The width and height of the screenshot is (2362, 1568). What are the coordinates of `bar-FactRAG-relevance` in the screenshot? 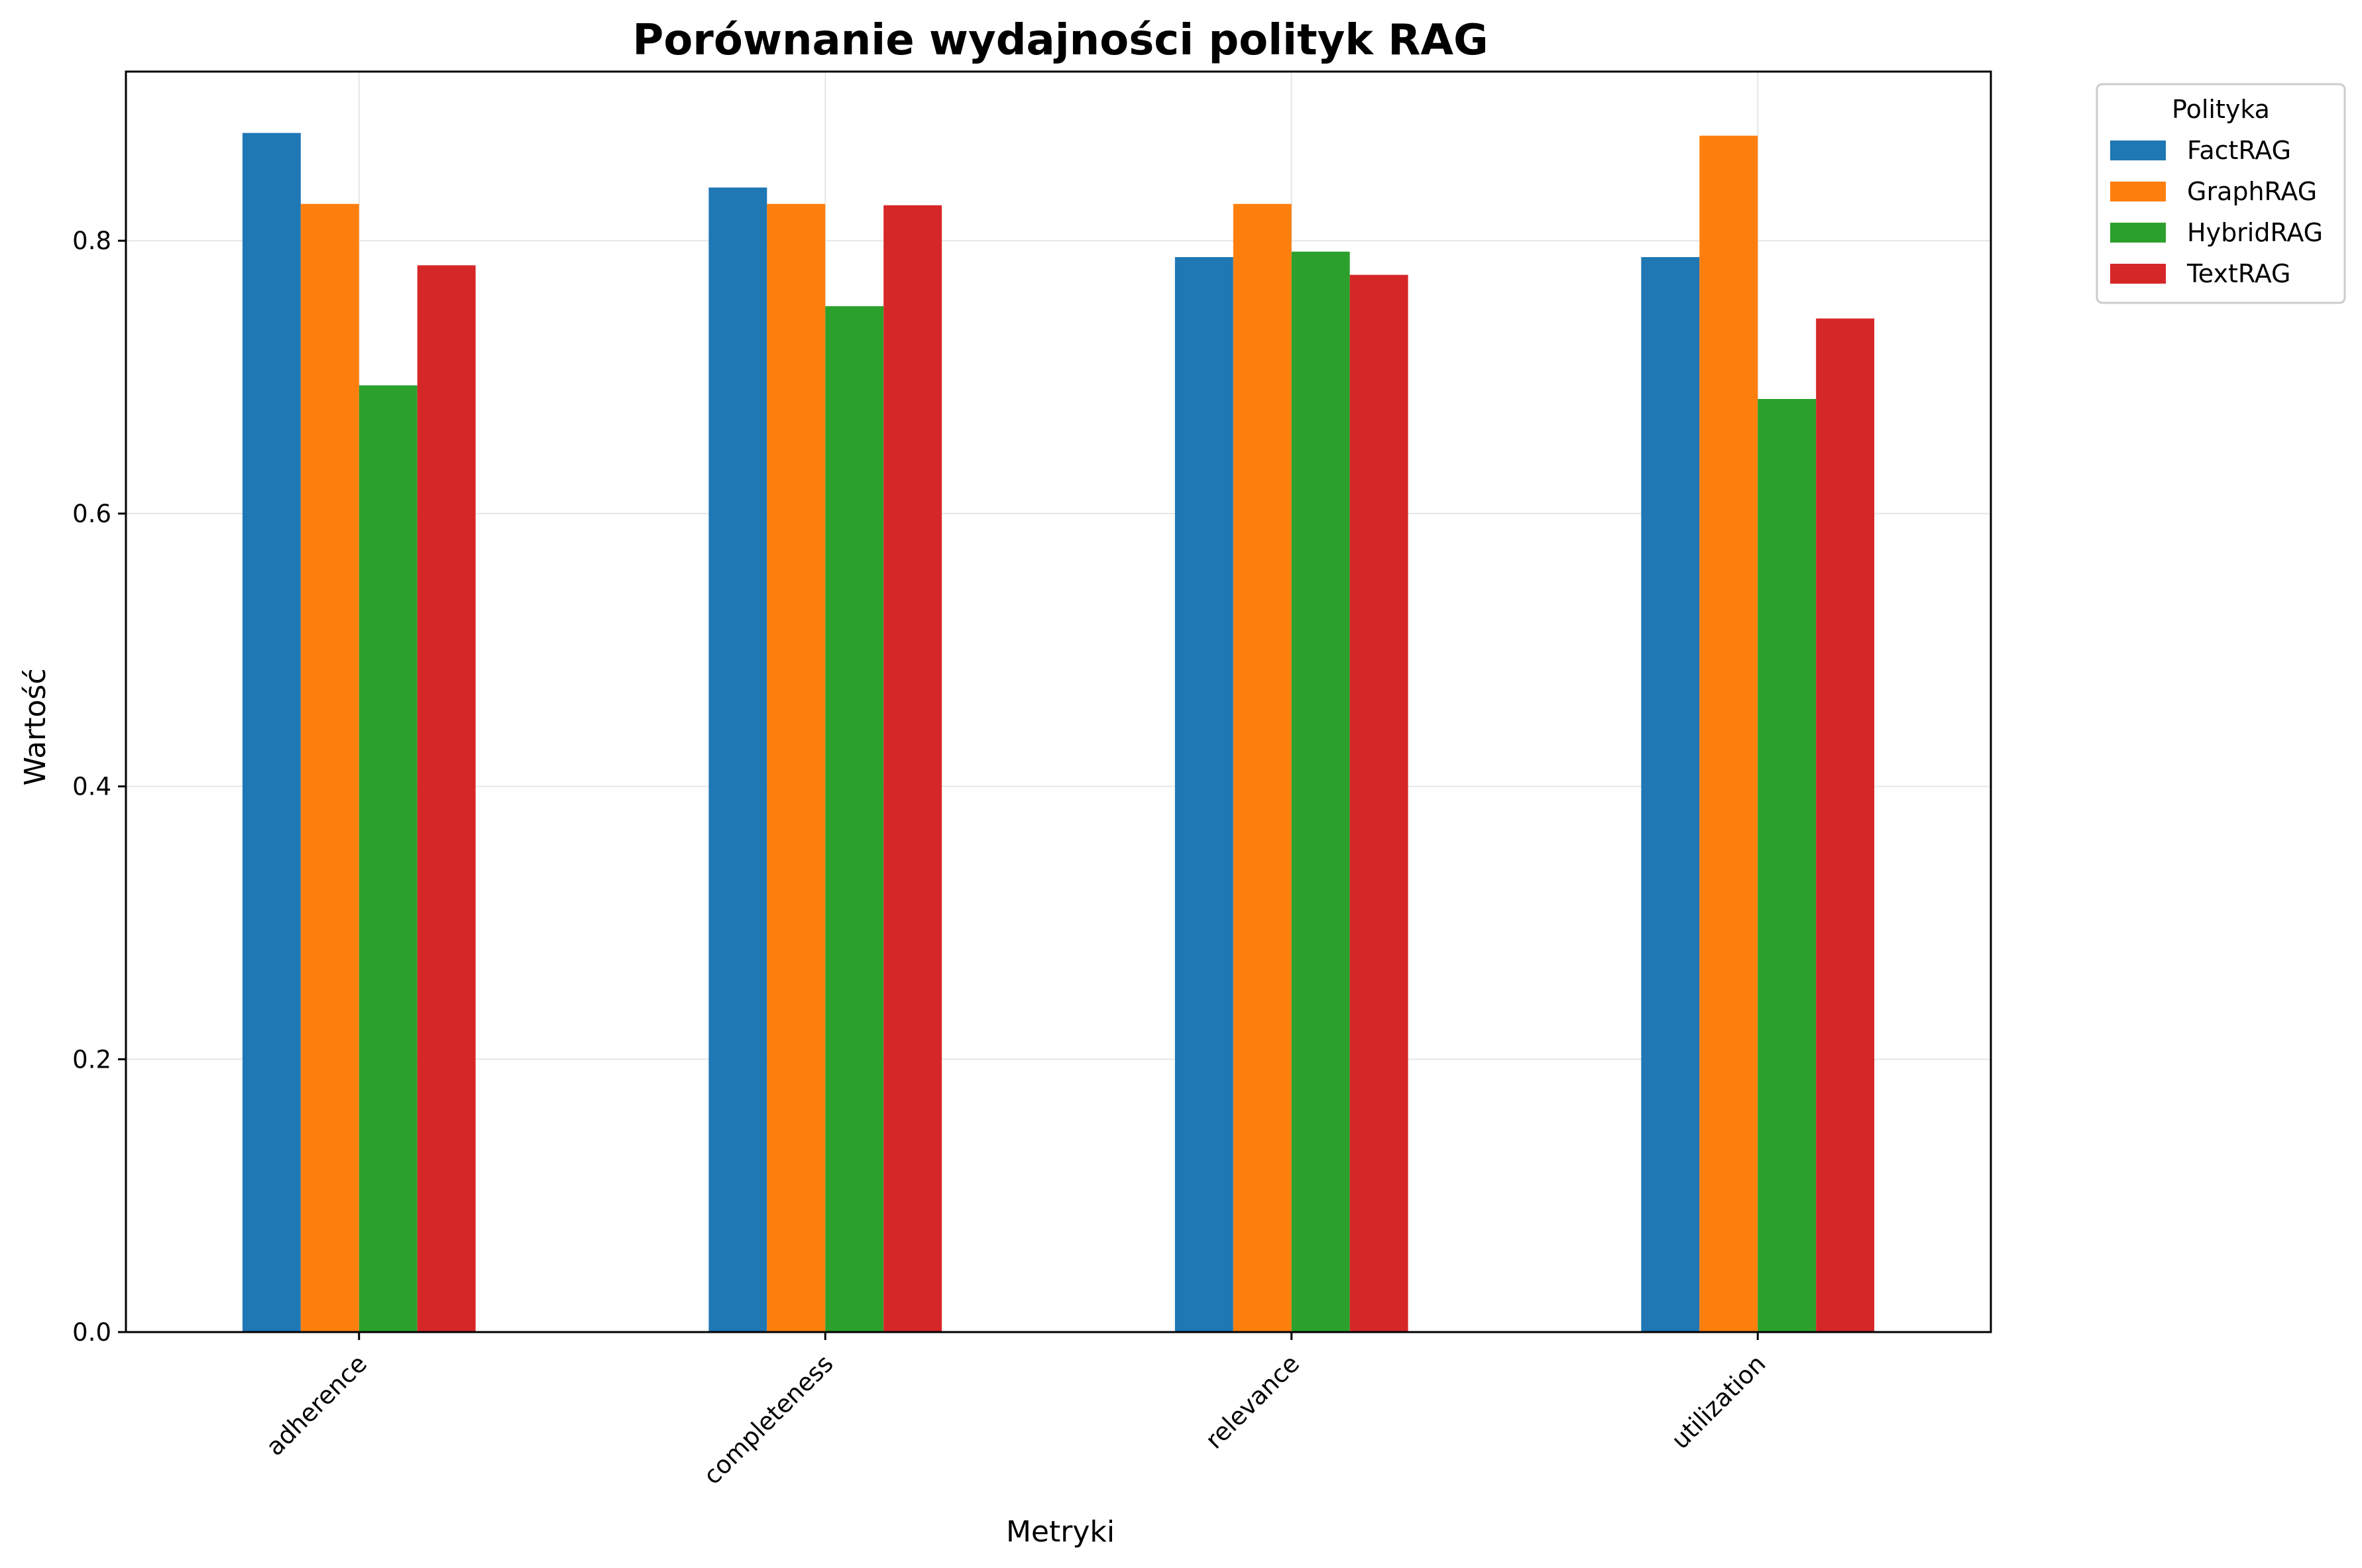 It's located at (1203, 795).